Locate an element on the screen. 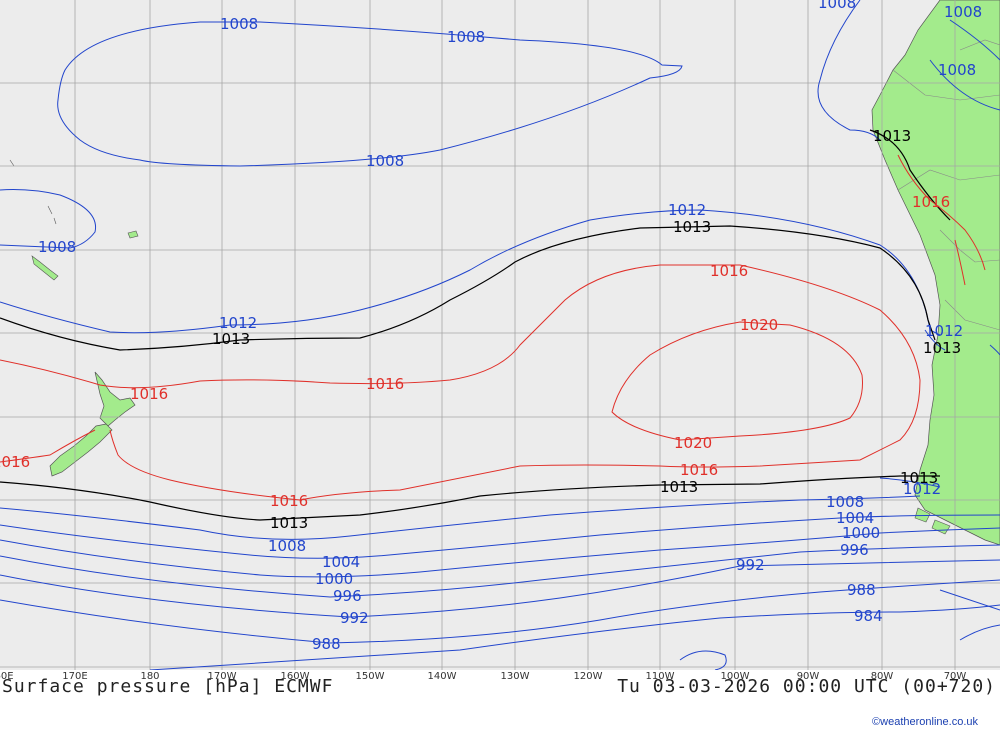  lon-label-160w: 160W is located at coordinates (295, 676).